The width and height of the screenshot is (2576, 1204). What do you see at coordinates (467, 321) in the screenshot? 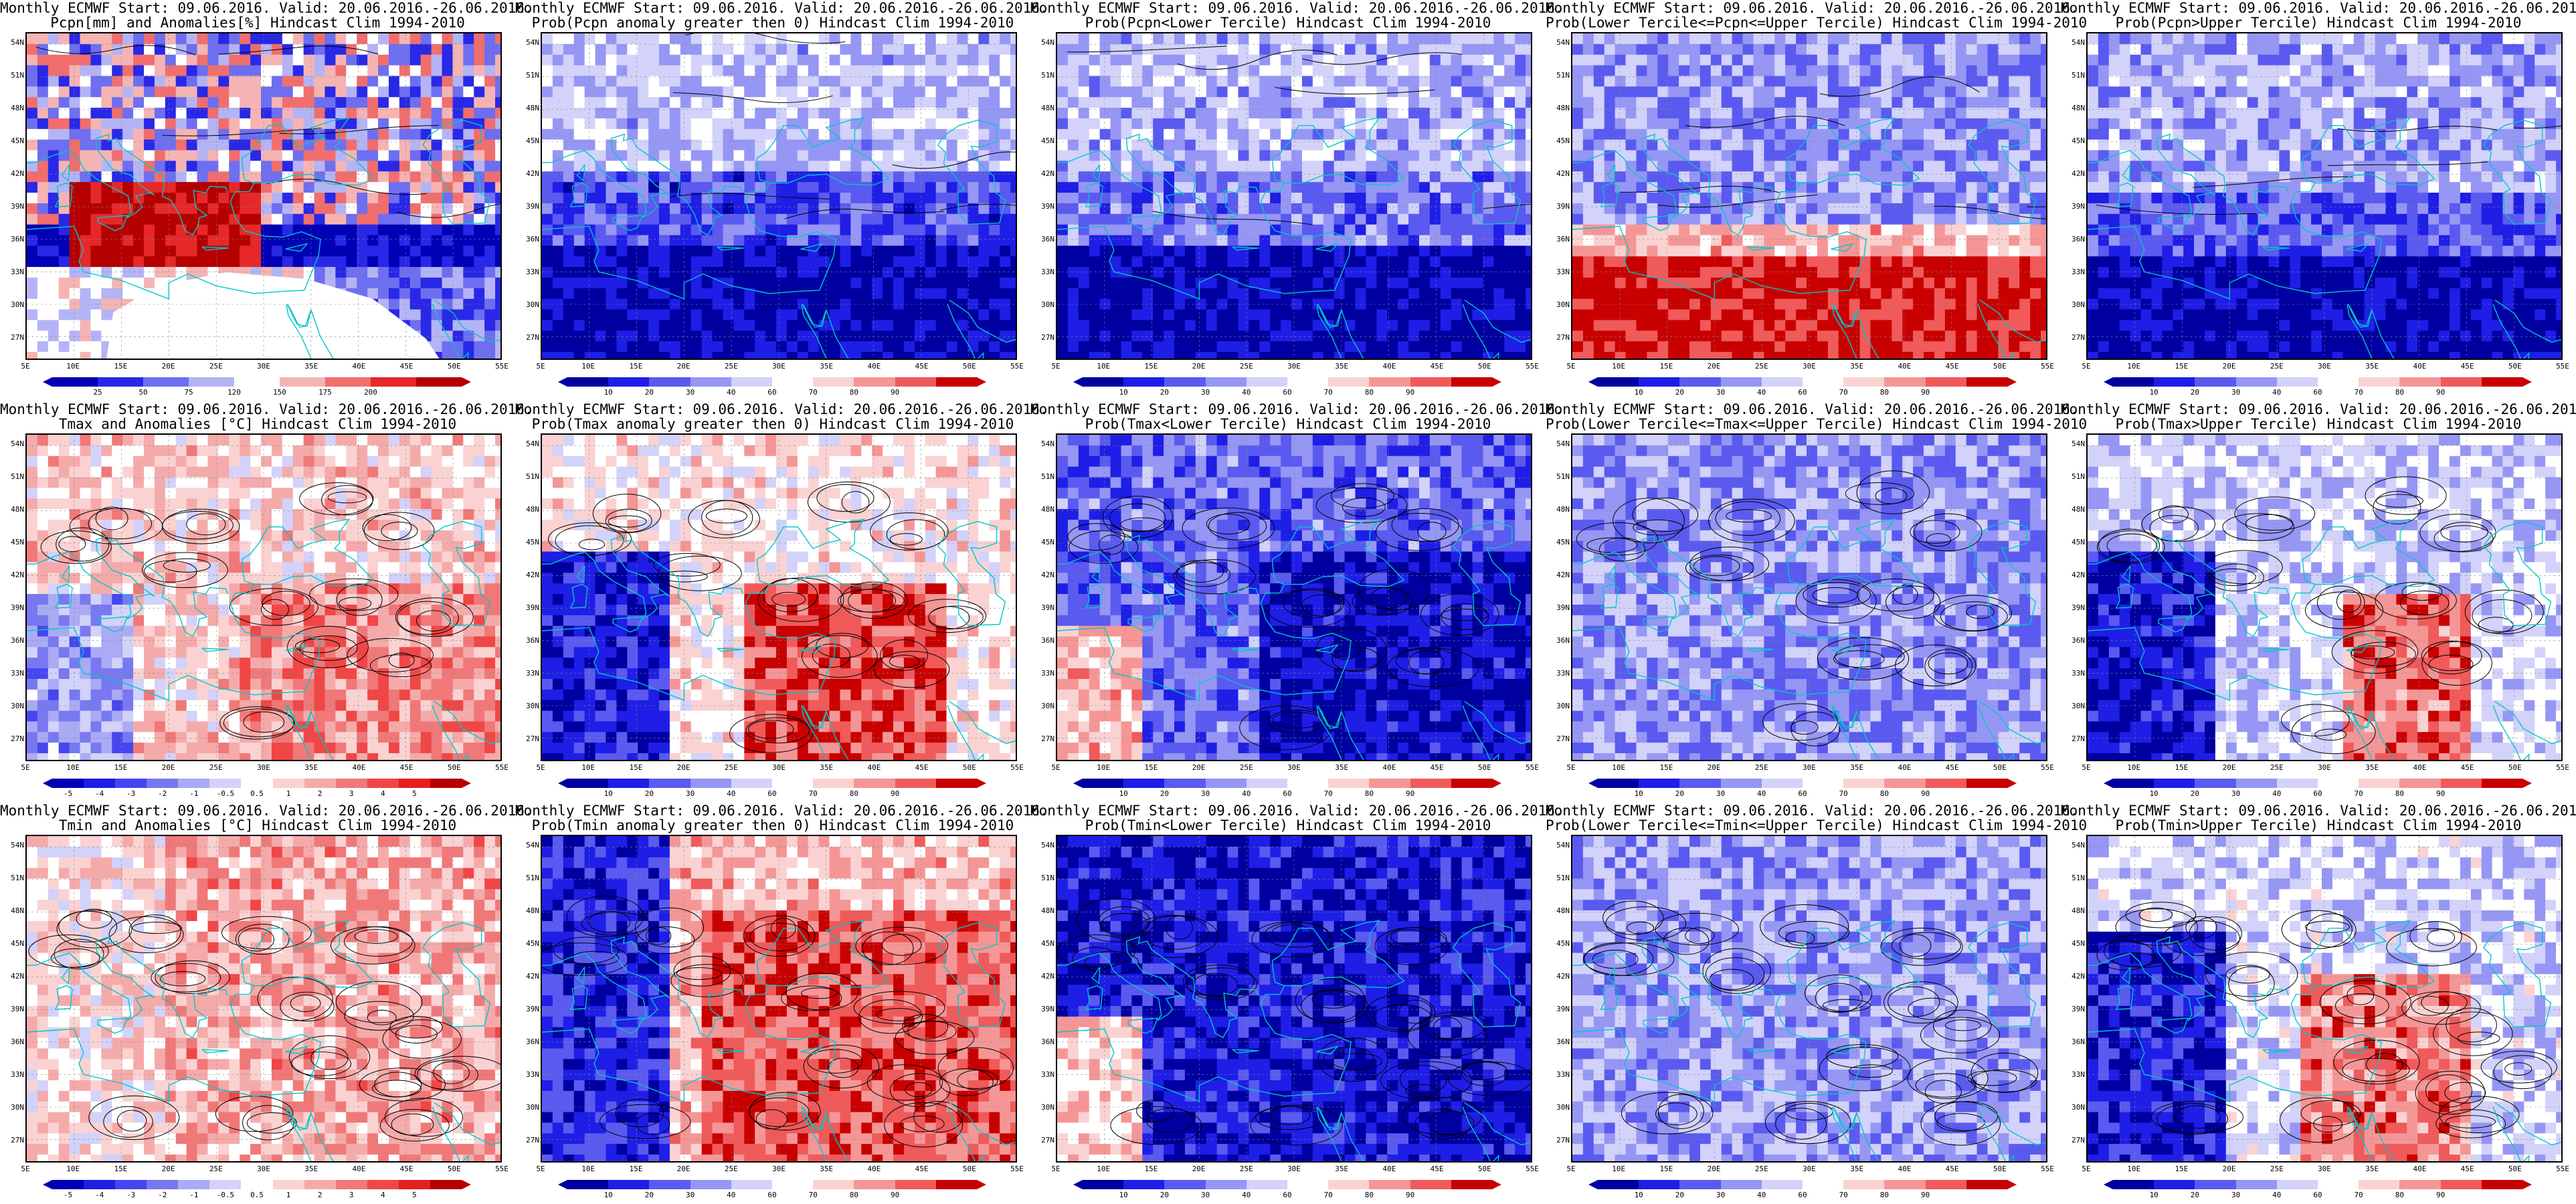
I see `coastline` at bounding box center [467, 321].